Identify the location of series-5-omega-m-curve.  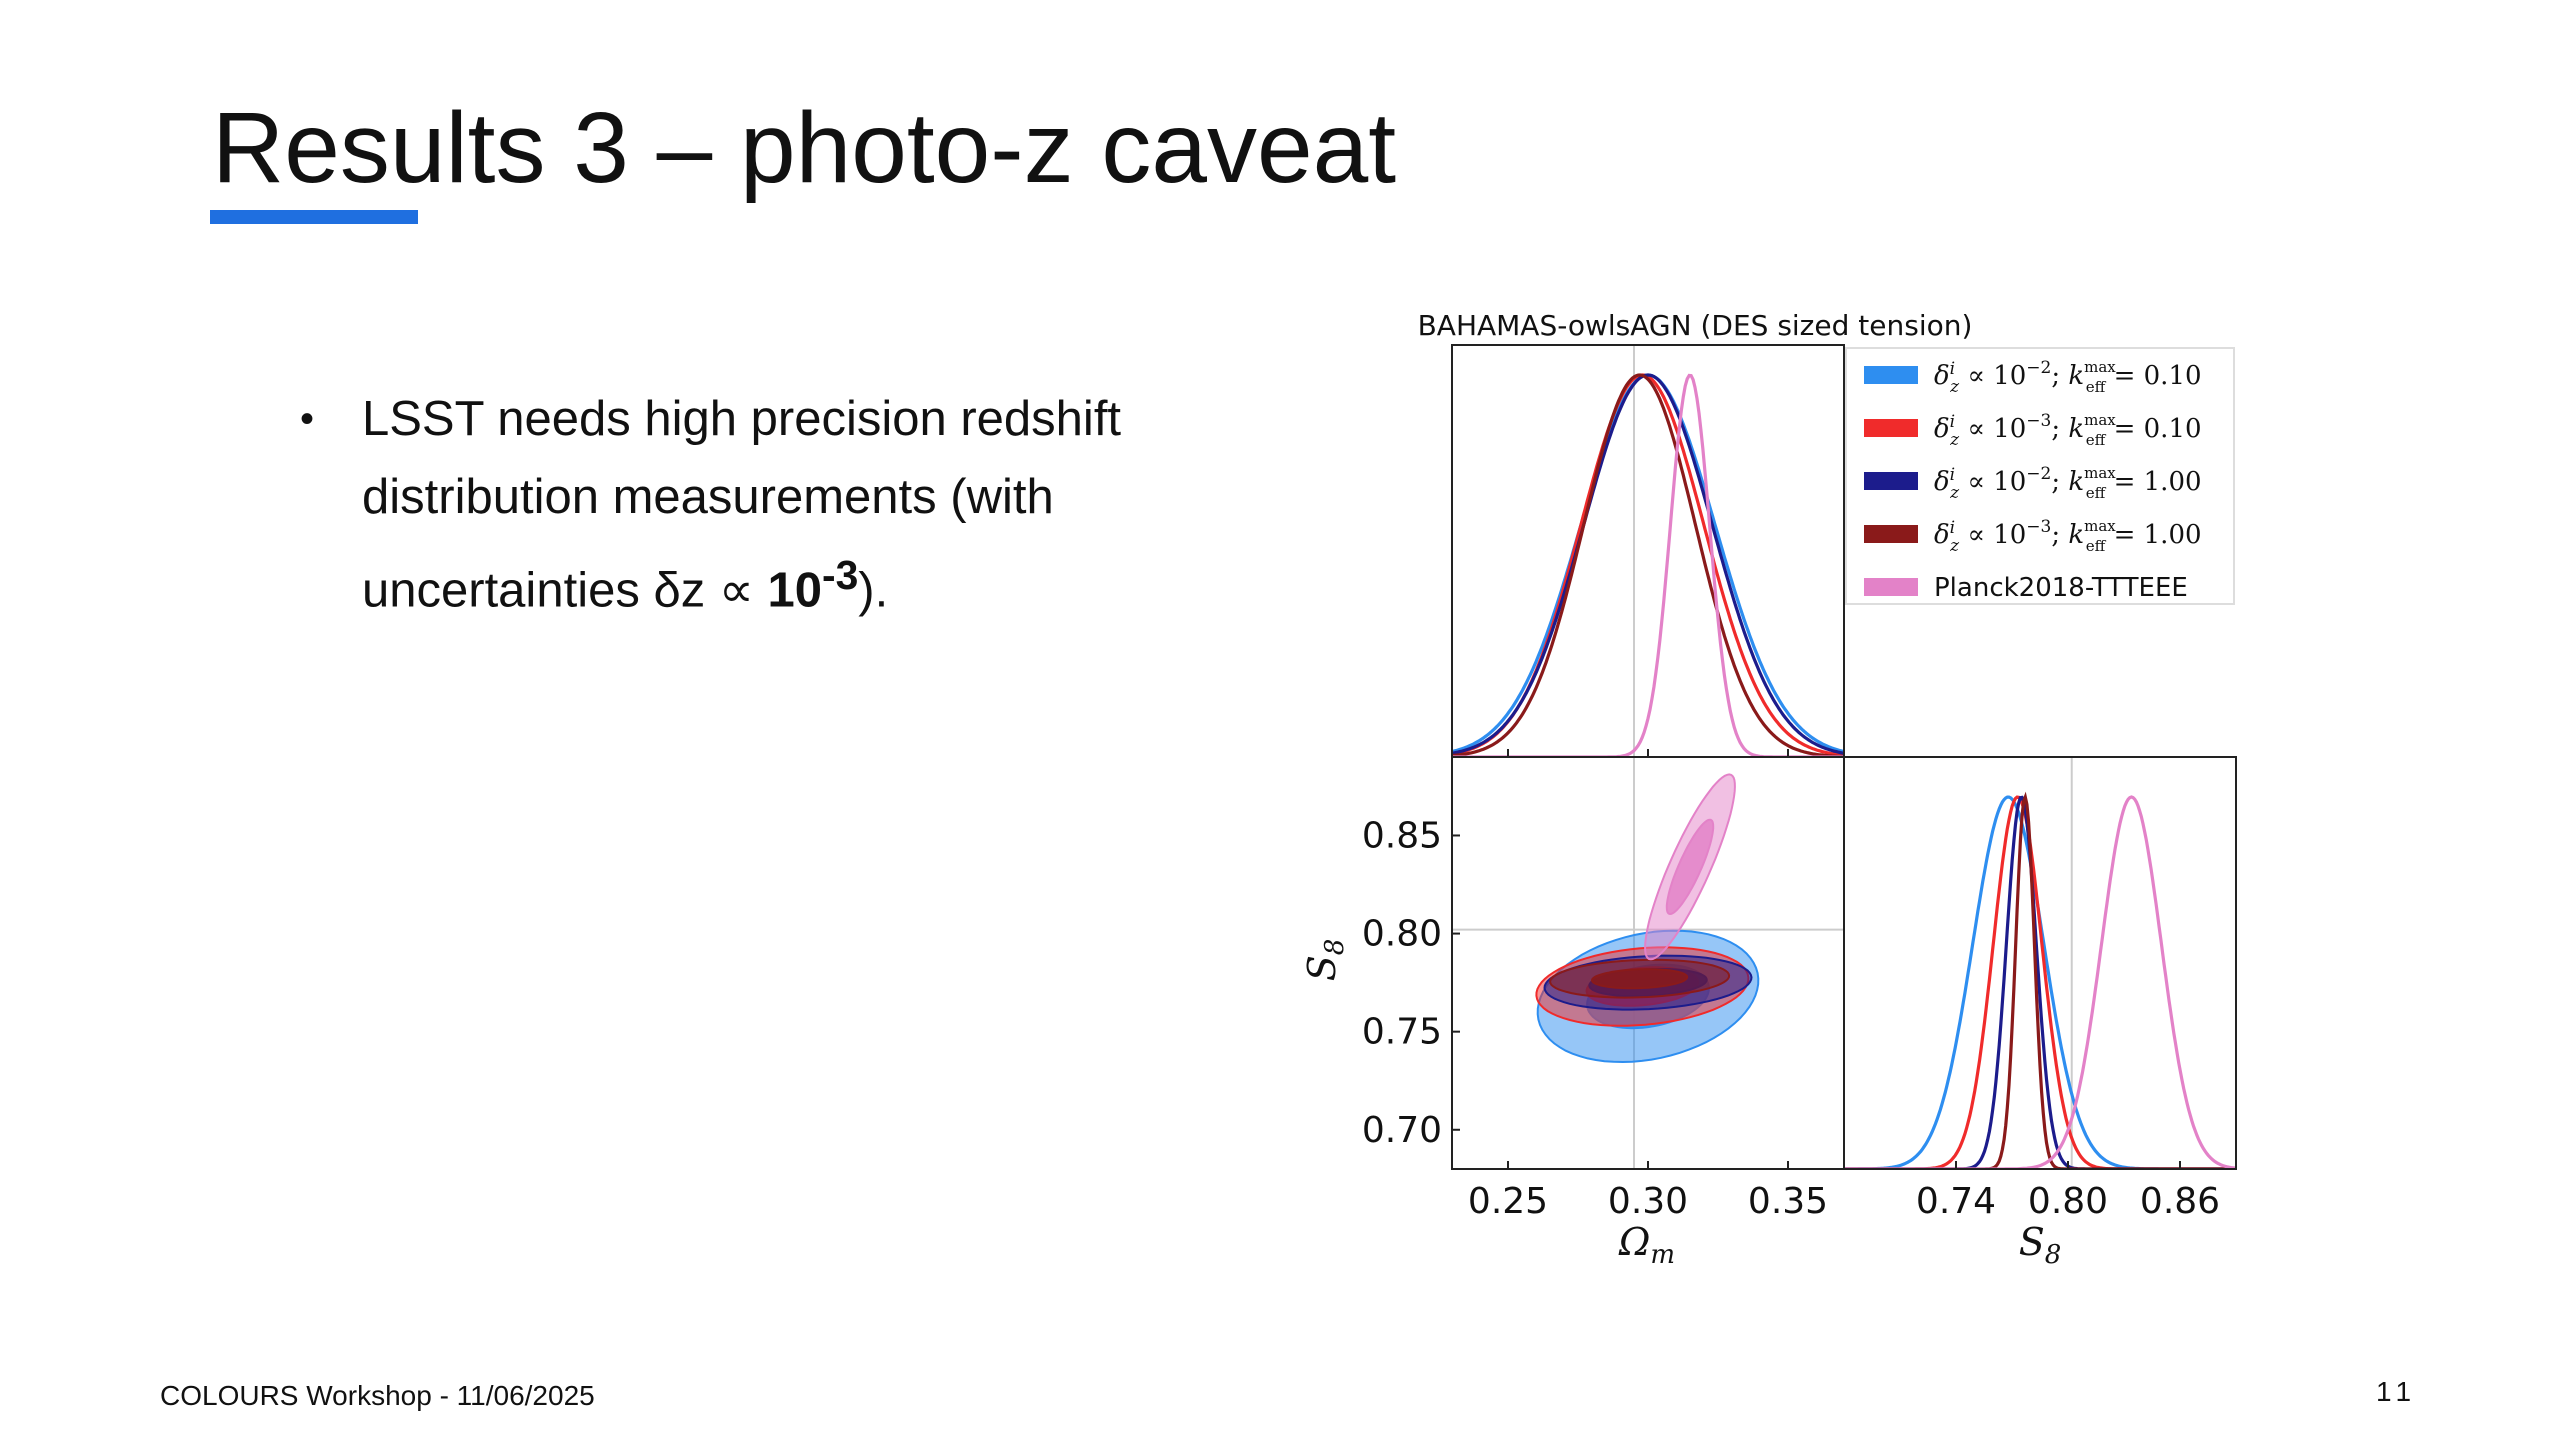
(1648, 565).